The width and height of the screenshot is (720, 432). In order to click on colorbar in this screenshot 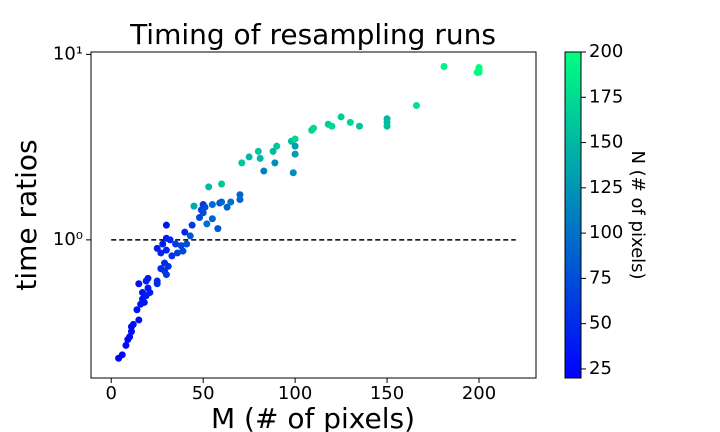, I will do `click(573, 215)`.